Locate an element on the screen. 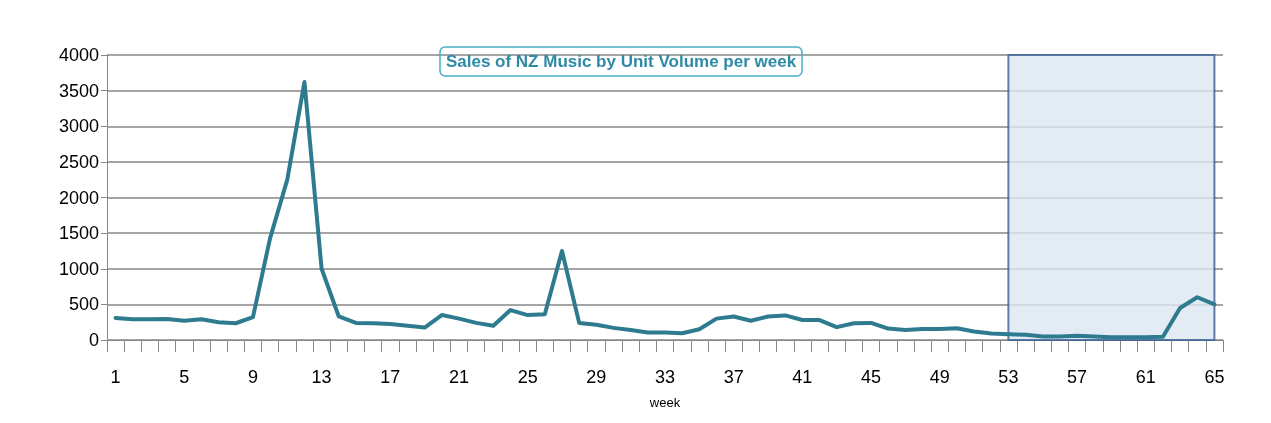 This screenshot has height=423, width=1271. x-tick-label: 41 is located at coordinates (802, 377).